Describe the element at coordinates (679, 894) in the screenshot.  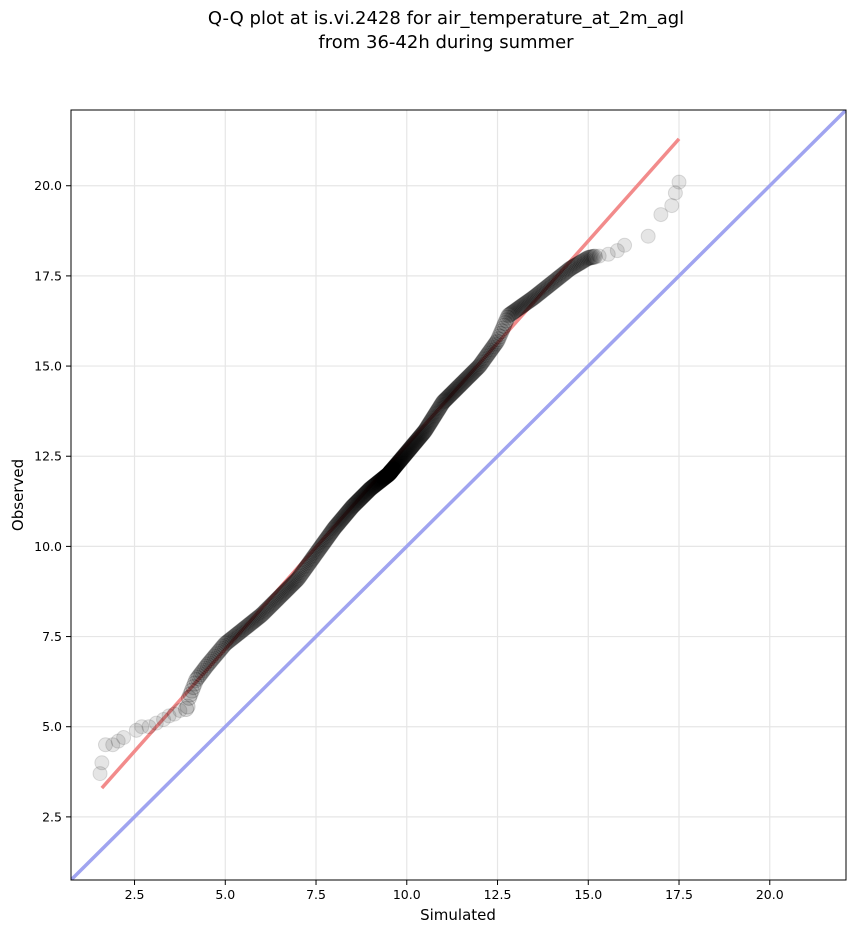
I see `x-tick-label: 17.5` at that location.